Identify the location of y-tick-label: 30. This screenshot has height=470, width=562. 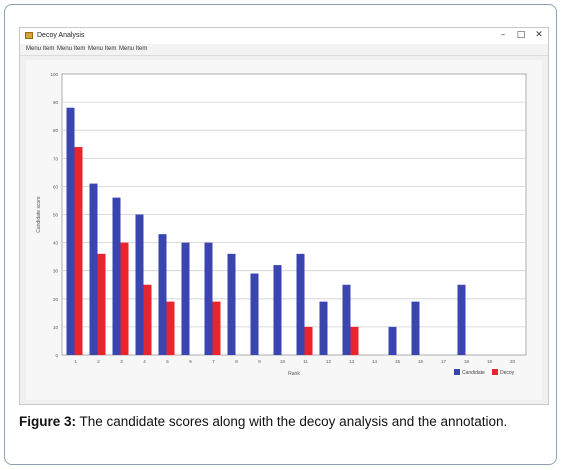
(56, 271).